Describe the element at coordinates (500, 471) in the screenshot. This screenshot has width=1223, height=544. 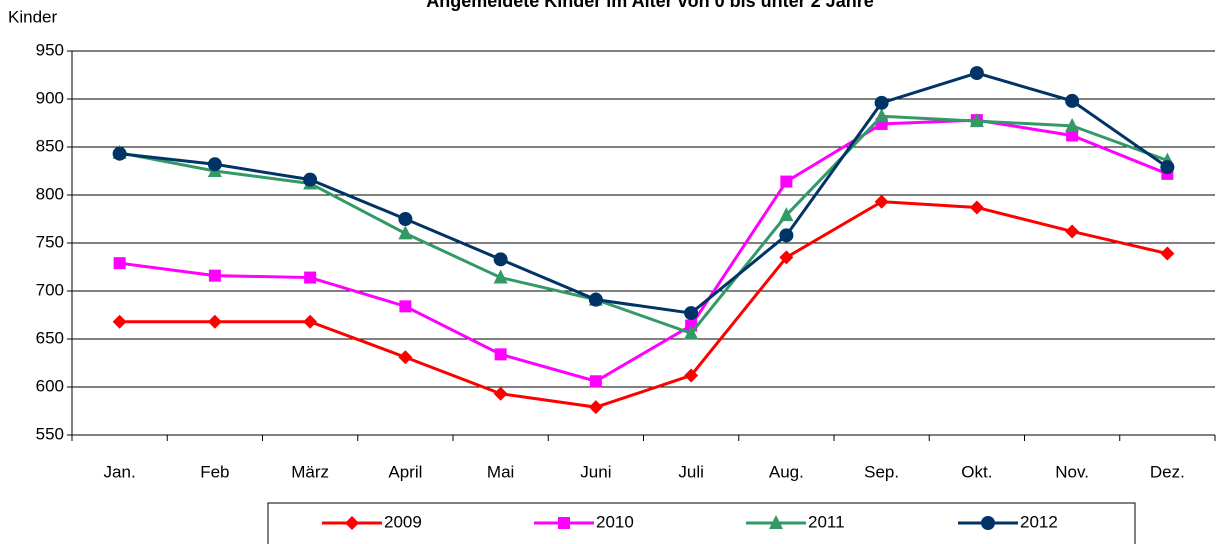
I see `x-tick-label: Mai` at that location.